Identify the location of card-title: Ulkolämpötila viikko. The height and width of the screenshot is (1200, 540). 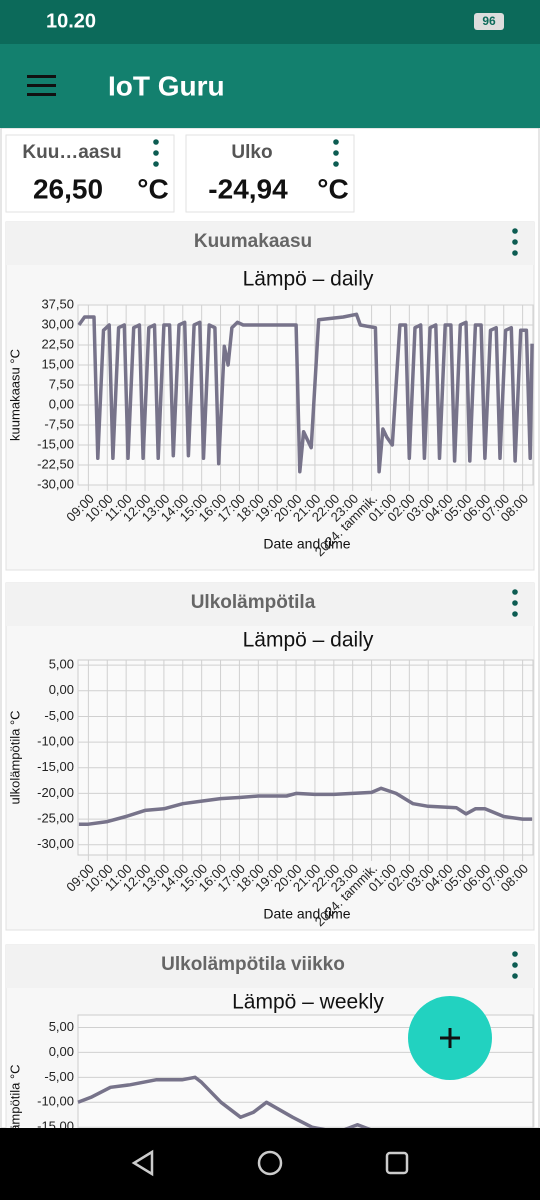
(253, 964).